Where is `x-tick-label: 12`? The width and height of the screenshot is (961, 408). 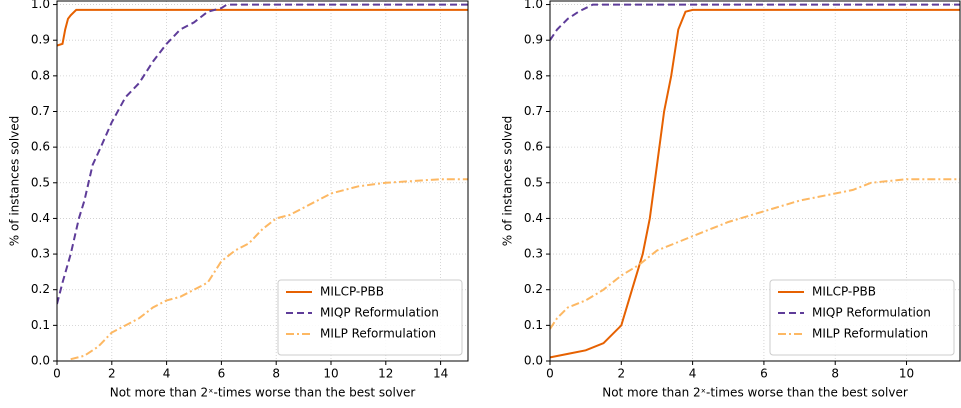 x-tick-label: 12 is located at coordinates (385, 374).